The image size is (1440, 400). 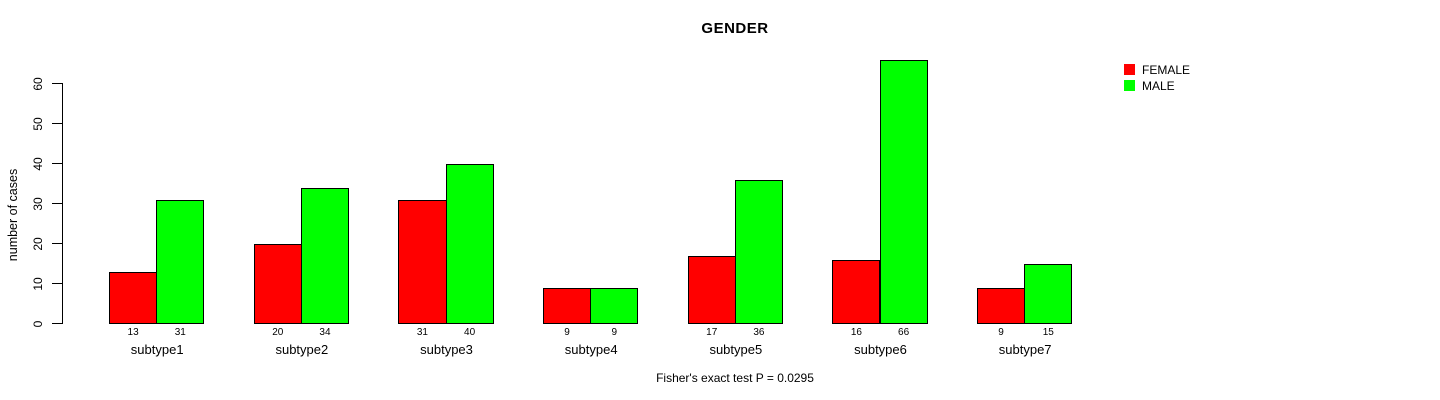 What do you see at coordinates (856, 332) in the screenshot?
I see `bar-value-label: 16` at bounding box center [856, 332].